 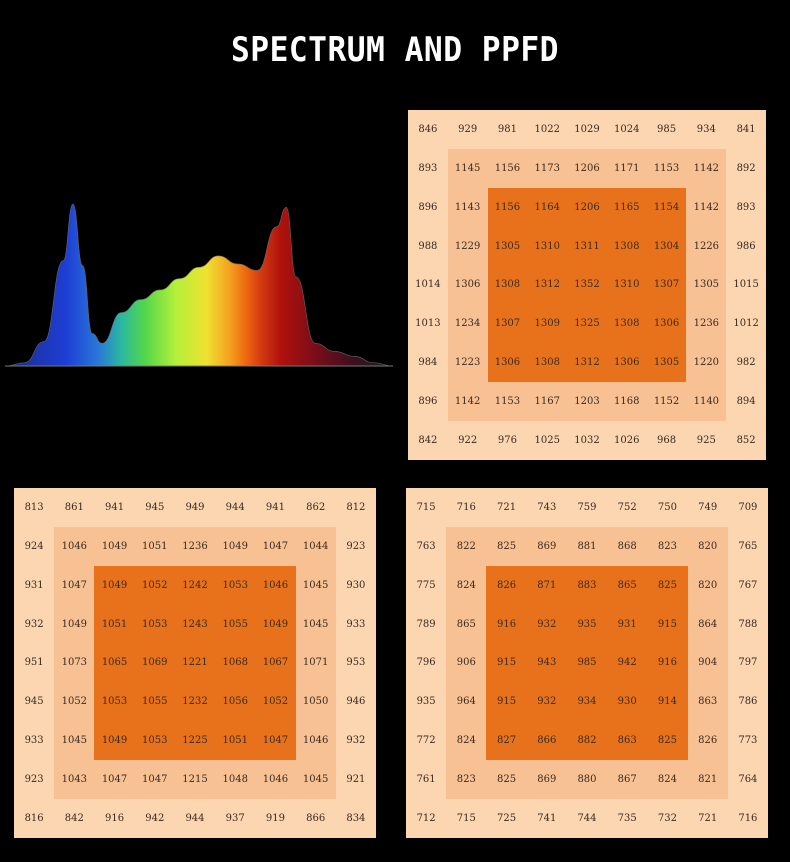 What do you see at coordinates (356, 624) in the screenshot?
I see `ppfd-value: 933` at bounding box center [356, 624].